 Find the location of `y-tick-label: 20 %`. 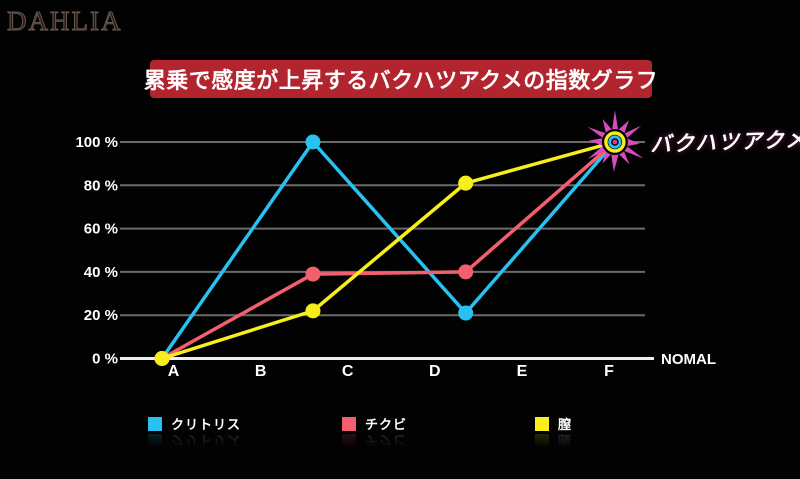

y-tick-label: 20 % is located at coordinates (101, 315).